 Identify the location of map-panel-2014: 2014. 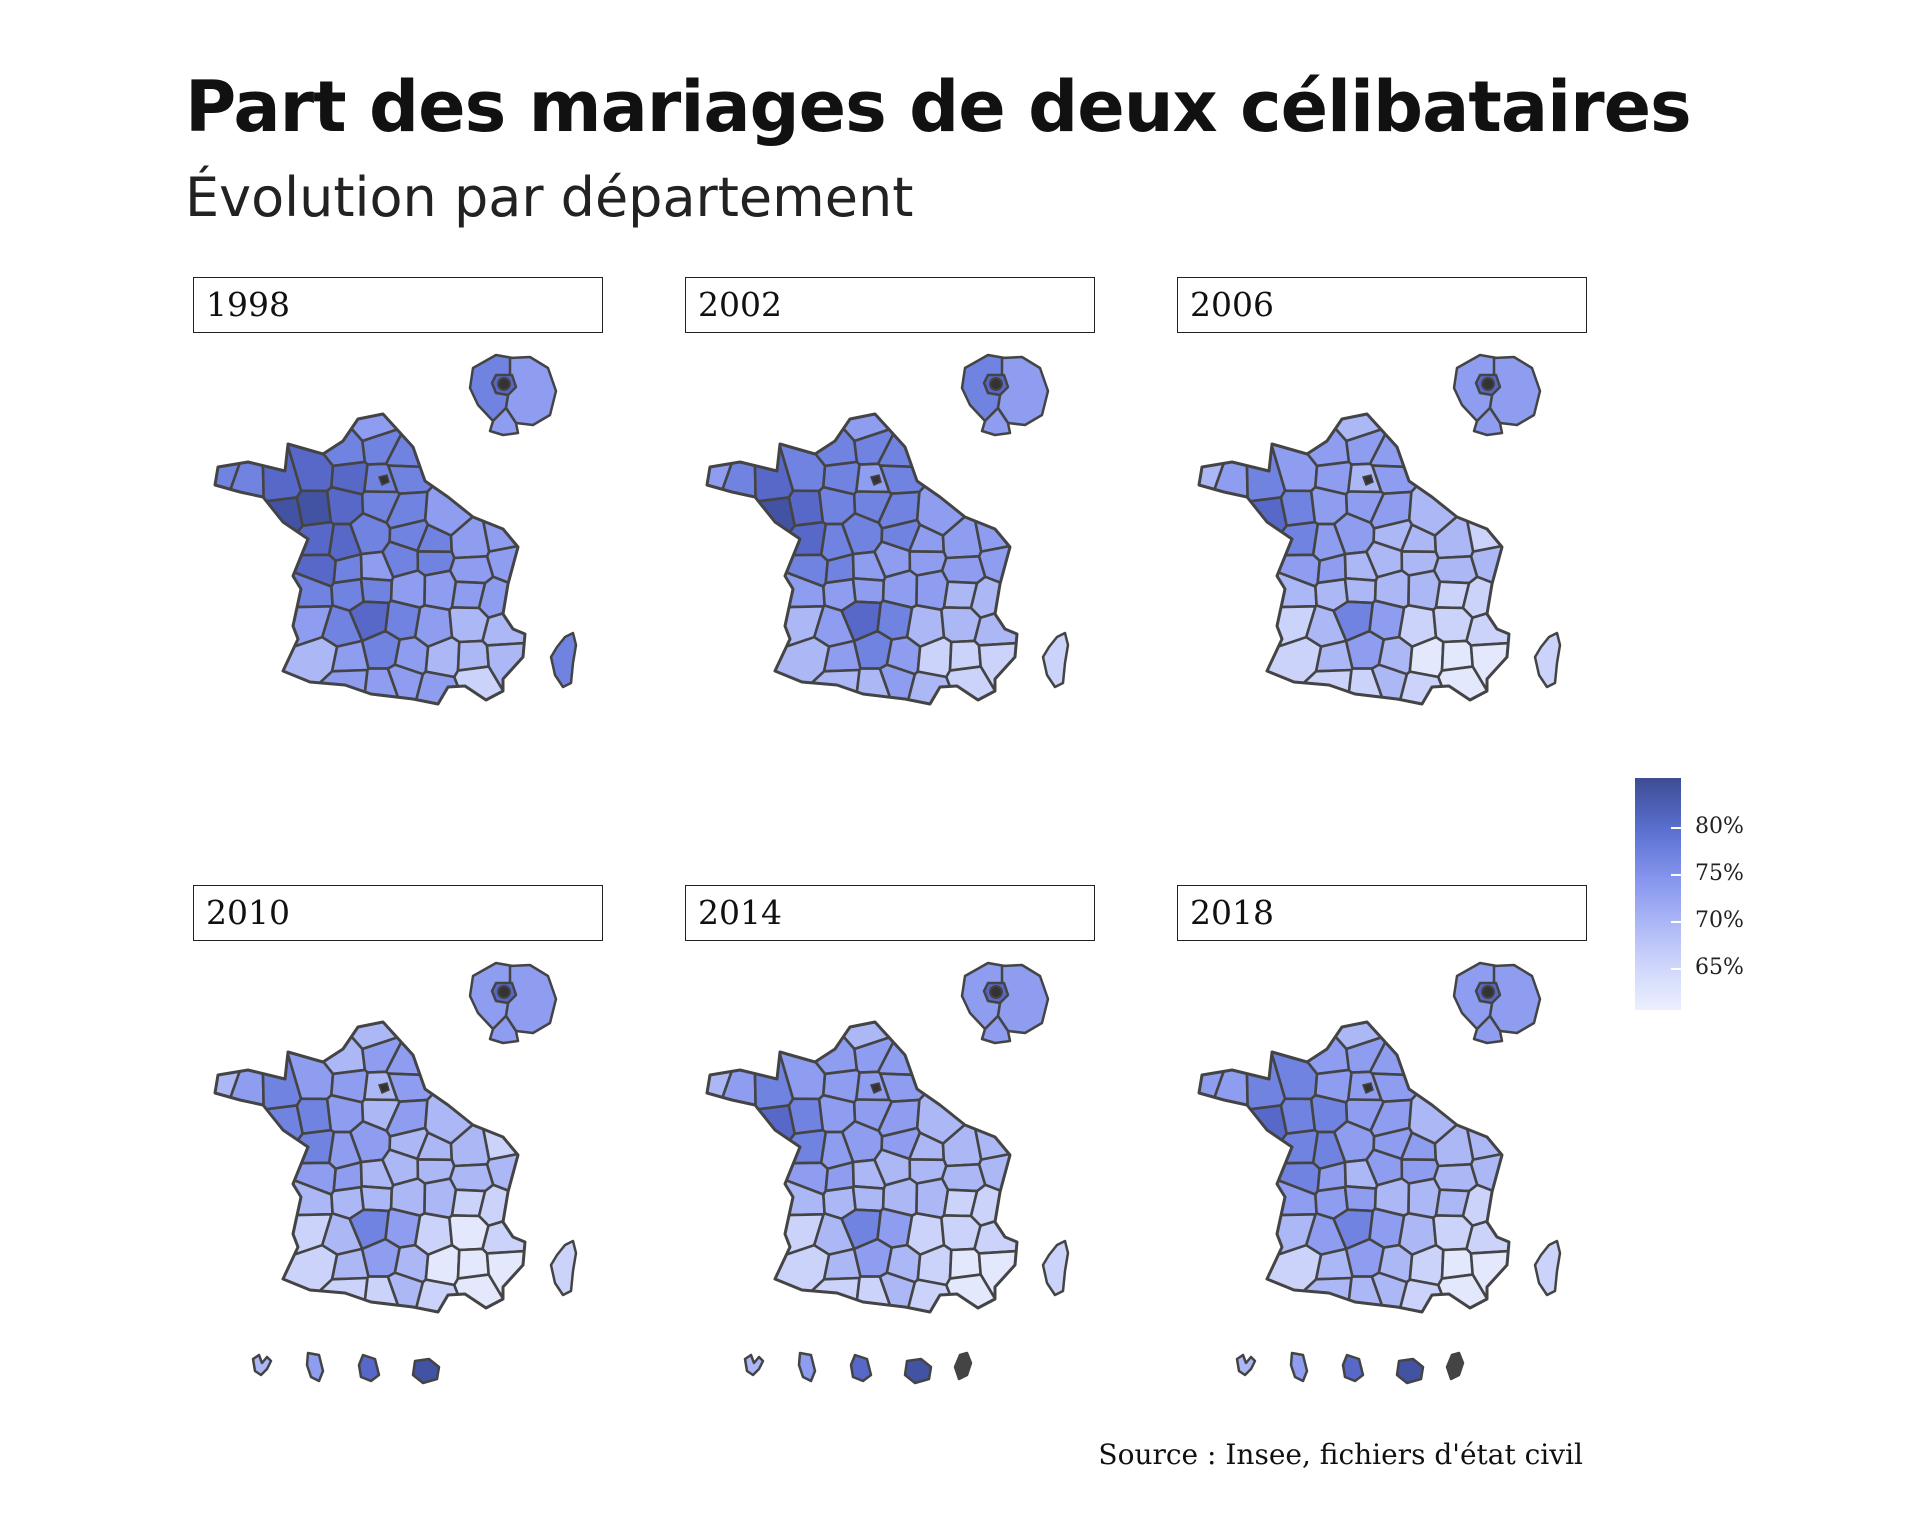
(891, 1145).